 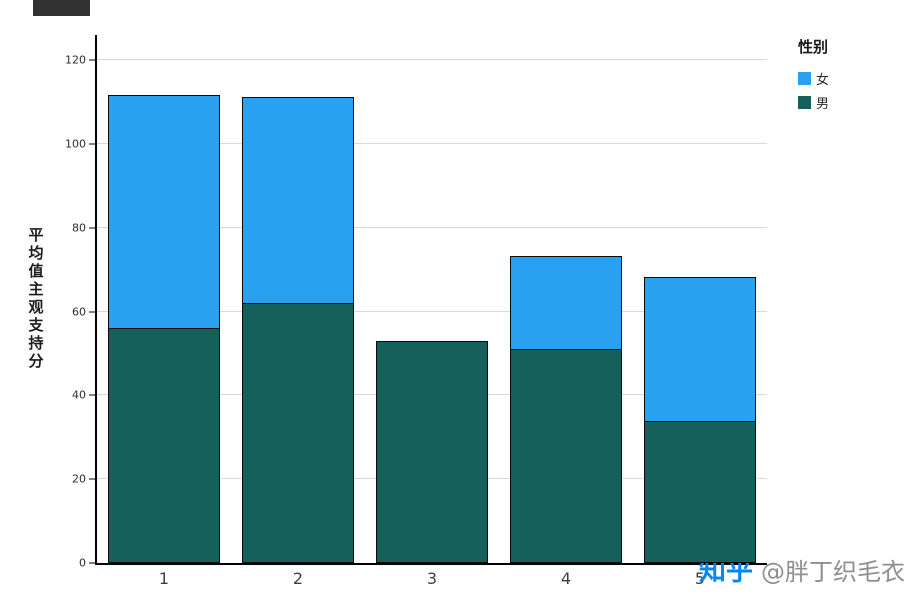 What do you see at coordinates (566, 456) in the screenshot?
I see `bar-segment-男-4` at bounding box center [566, 456].